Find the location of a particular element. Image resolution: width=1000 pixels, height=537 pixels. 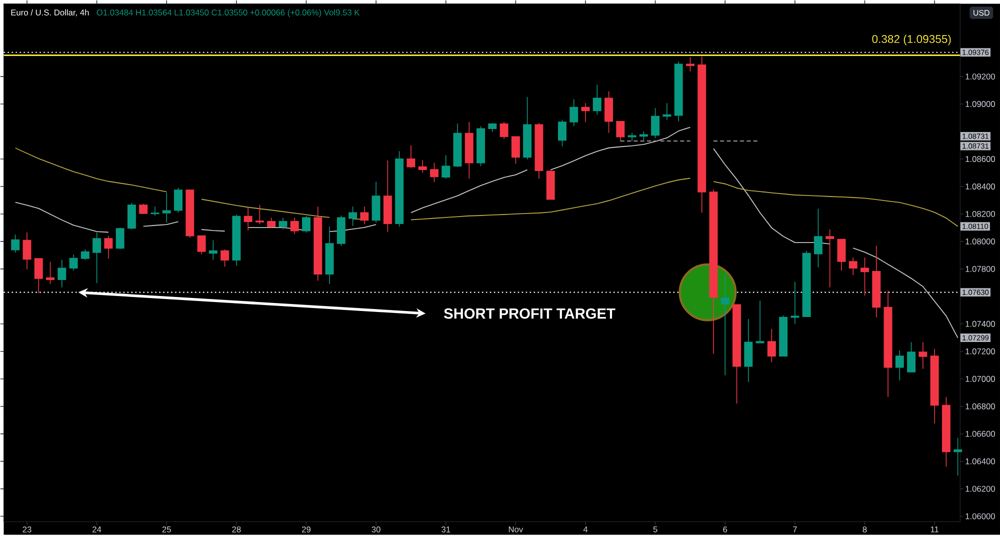

y-tick-label: 1.09200 is located at coordinates (980, 77).